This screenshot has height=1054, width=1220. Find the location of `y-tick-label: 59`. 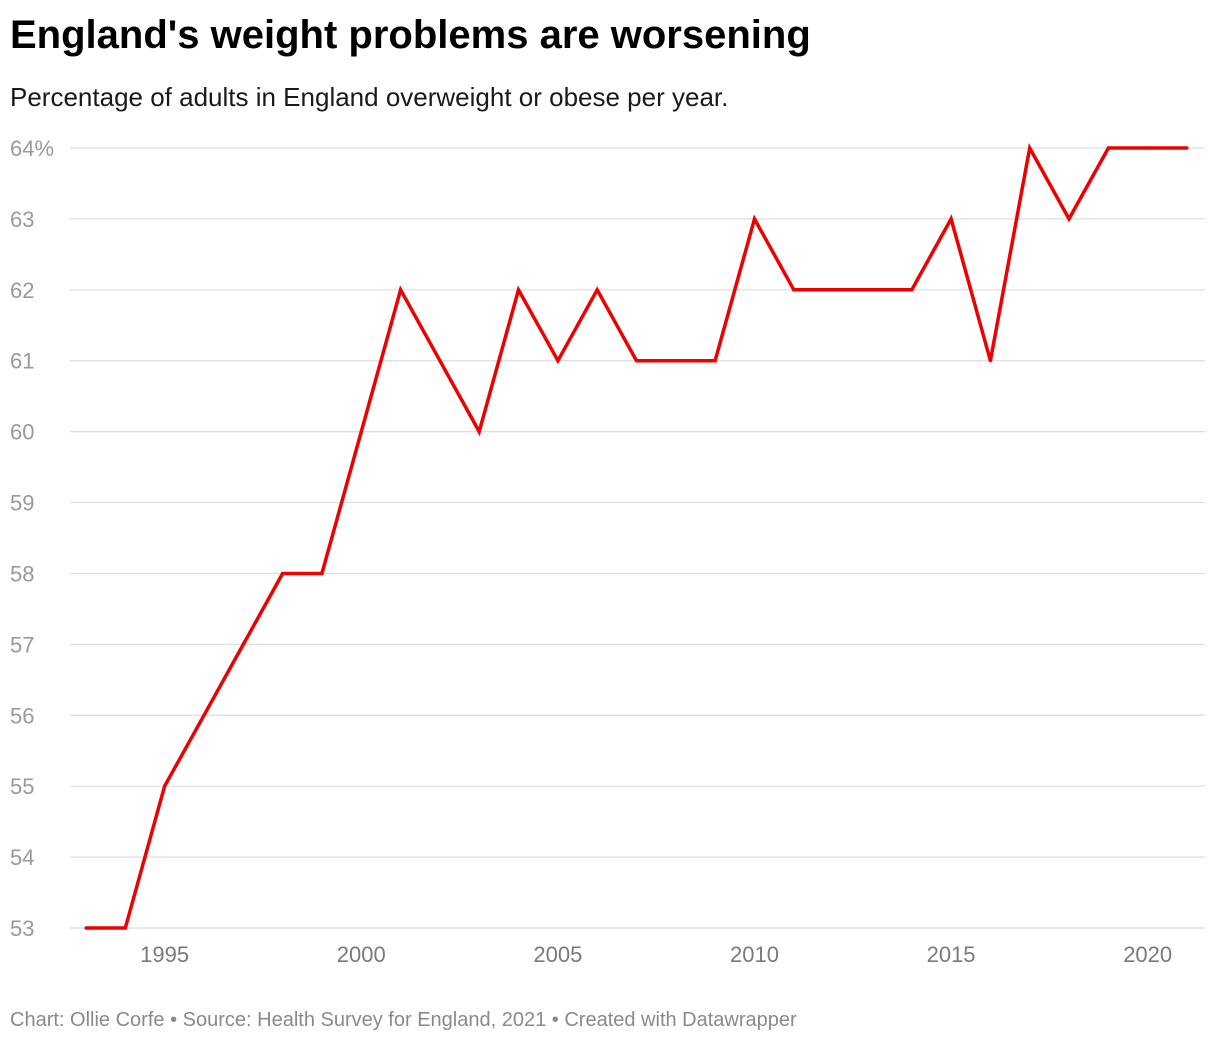

y-tick-label: 59 is located at coordinates (22, 503).